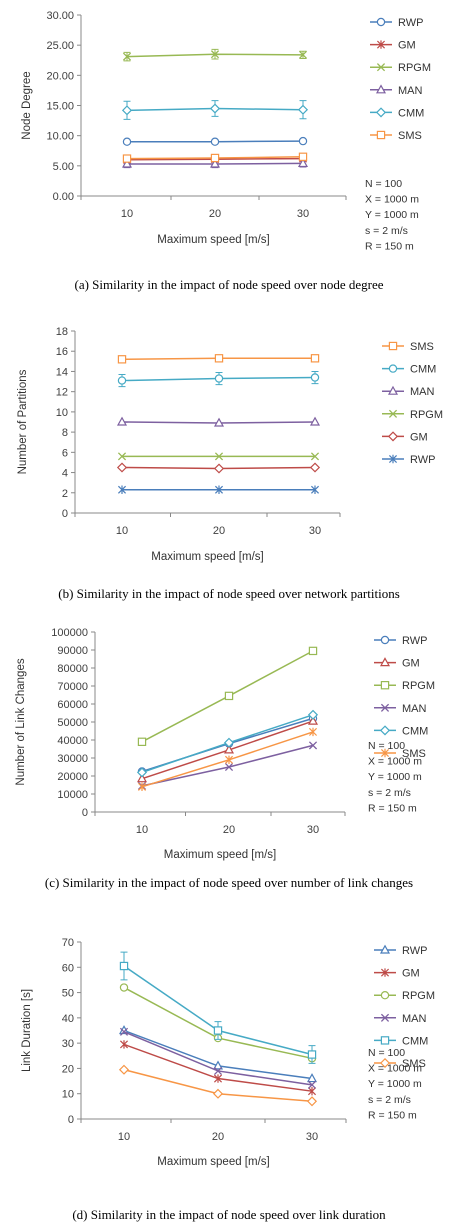 The height and width of the screenshot is (1225, 458). Describe the element at coordinates (62, 393) in the screenshot. I see `y-tick-label: 12` at that location.